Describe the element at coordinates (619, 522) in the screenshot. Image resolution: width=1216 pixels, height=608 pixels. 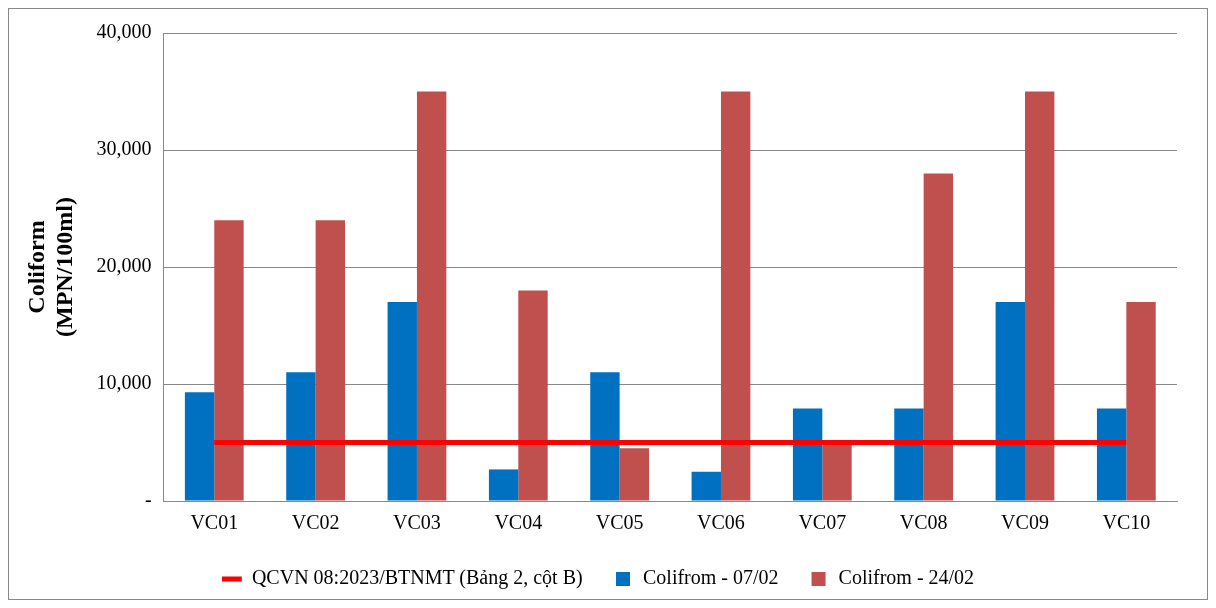
I see `x-tick-label: VC05` at that location.